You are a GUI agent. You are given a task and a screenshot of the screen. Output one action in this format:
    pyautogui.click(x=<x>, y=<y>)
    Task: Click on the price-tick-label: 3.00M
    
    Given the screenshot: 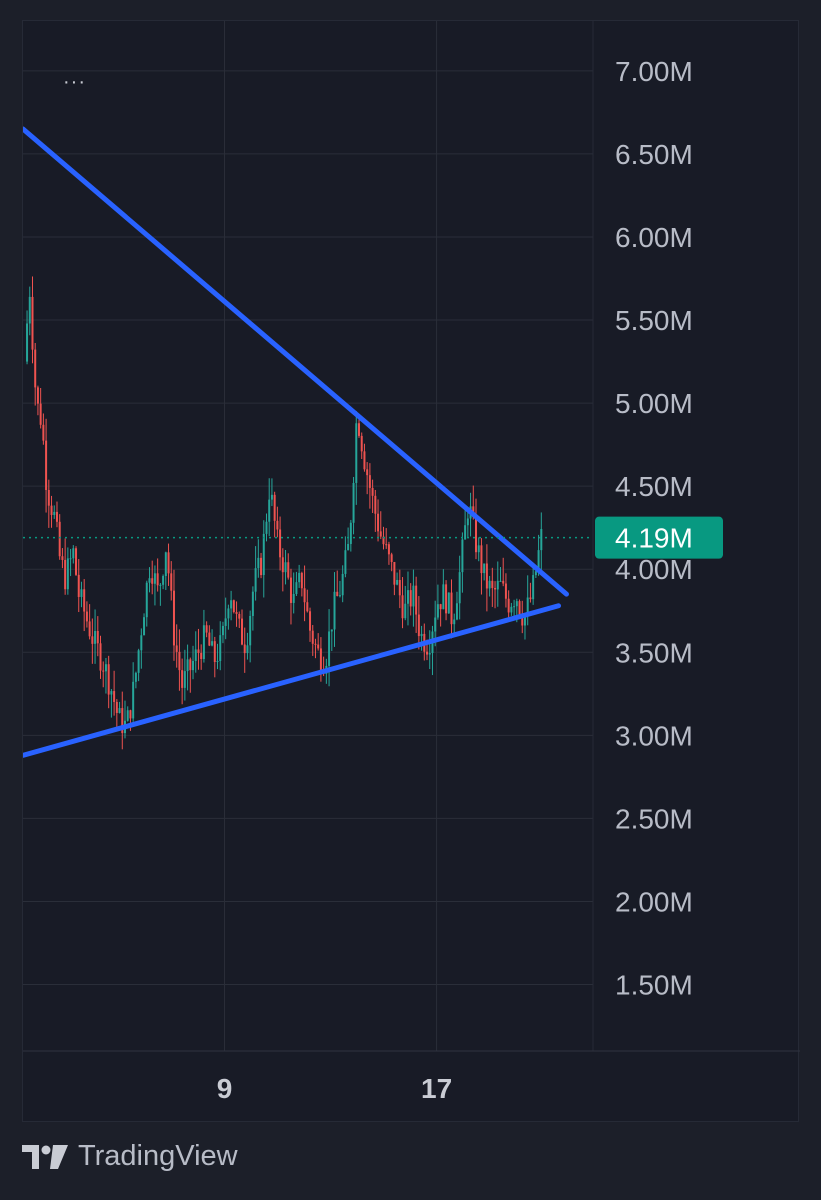 What is the action you would take?
    pyautogui.click(x=654, y=735)
    